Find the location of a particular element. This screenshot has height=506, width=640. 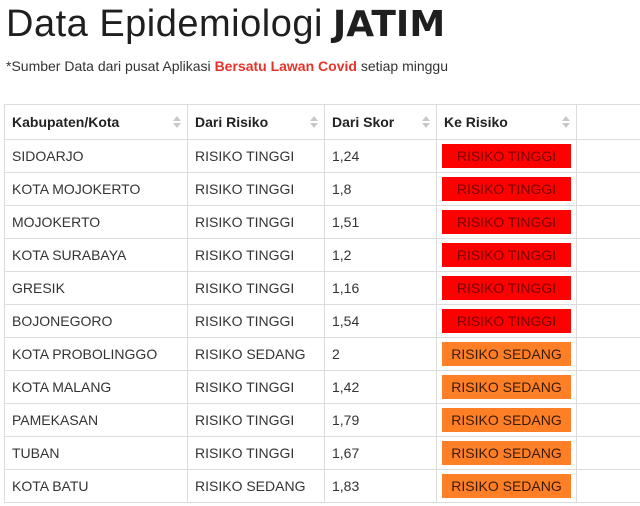

table-row: MOJOKERTO RISIKO TINGGI 1,51 RISIKO TINGGI is located at coordinates (322, 222).